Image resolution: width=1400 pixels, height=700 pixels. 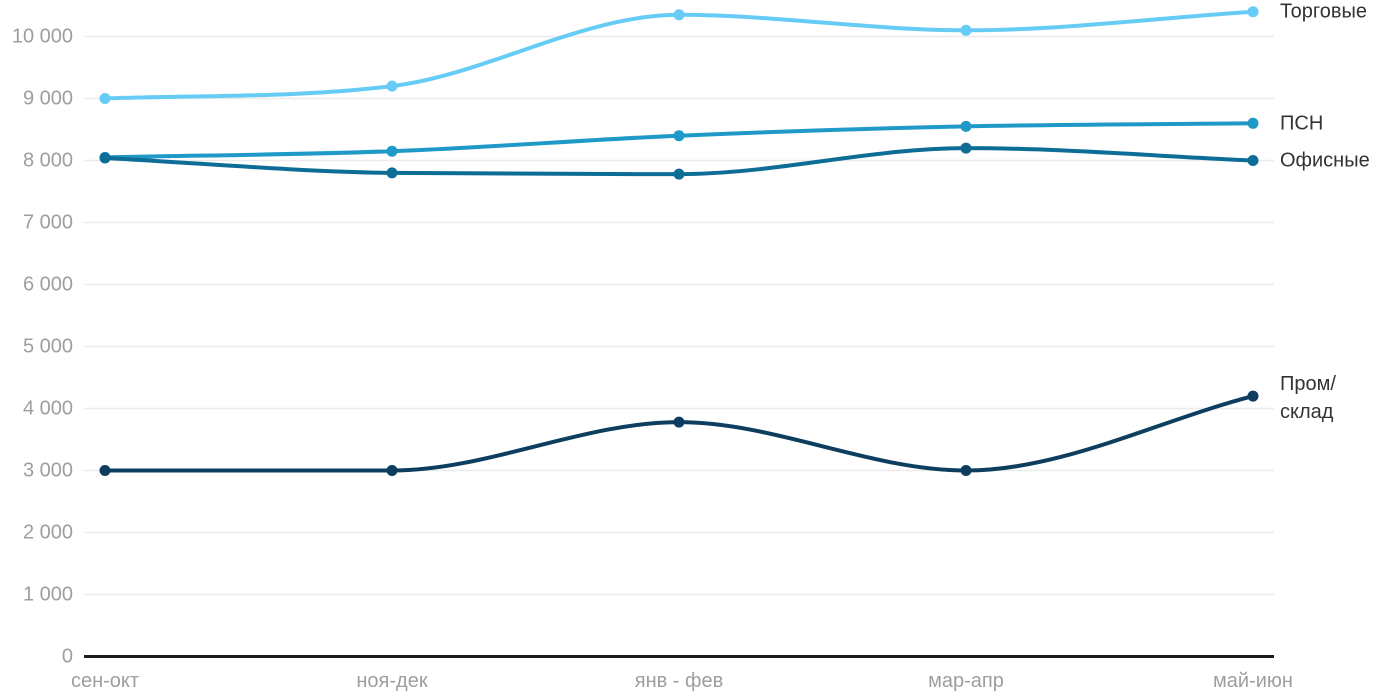 What do you see at coordinates (966, 681) in the screenshot?
I see `x-tick-label: мар-апр` at bounding box center [966, 681].